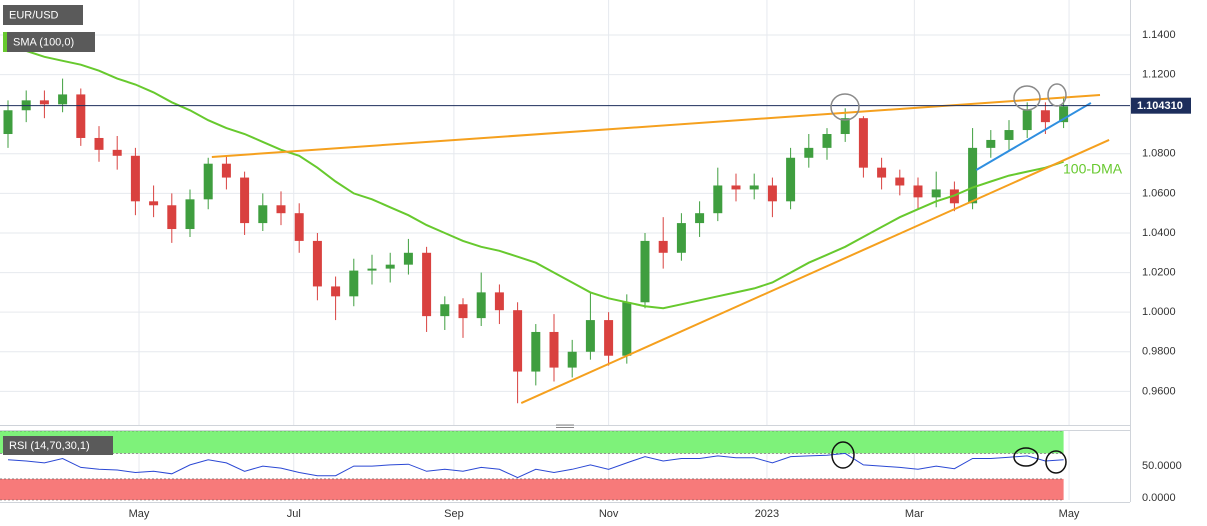 Image resolution: width=1207 pixels, height=526 pixels. What do you see at coordinates (294, 514) in the screenshot?
I see `x-tick-label: Jul` at bounding box center [294, 514].